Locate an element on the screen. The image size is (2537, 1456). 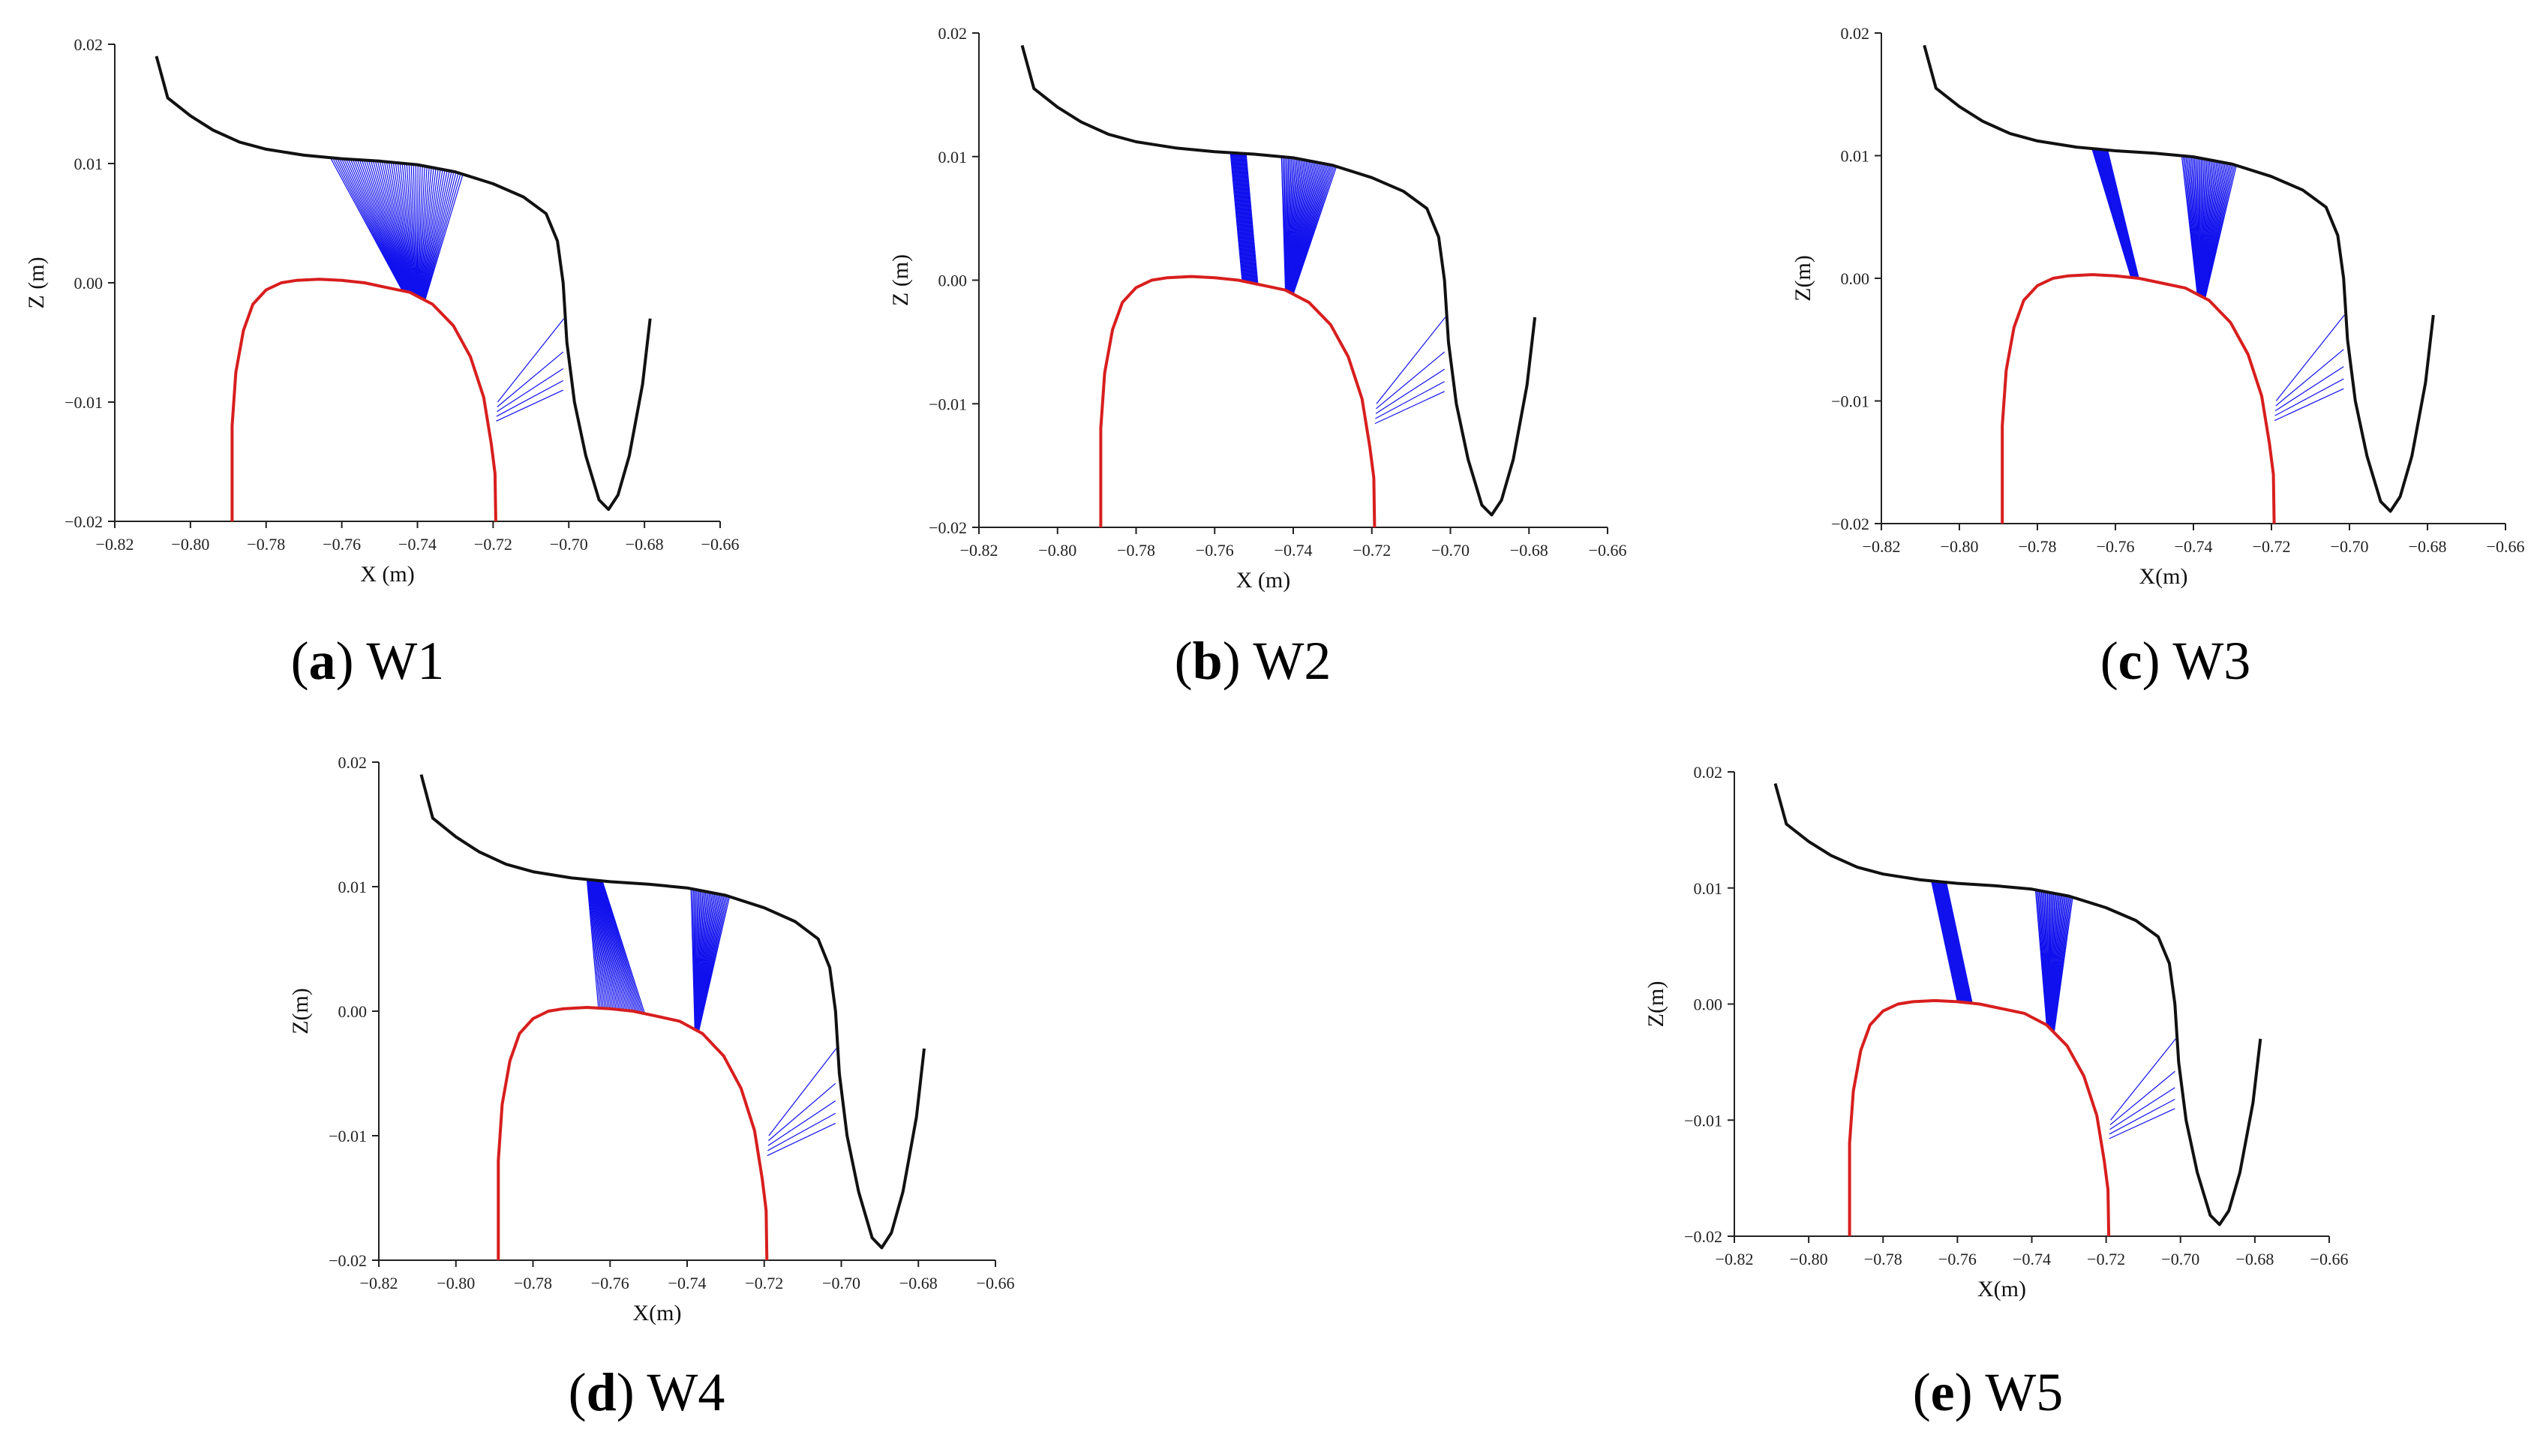
x-axis-title: X(m) is located at coordinates (657, 1313).